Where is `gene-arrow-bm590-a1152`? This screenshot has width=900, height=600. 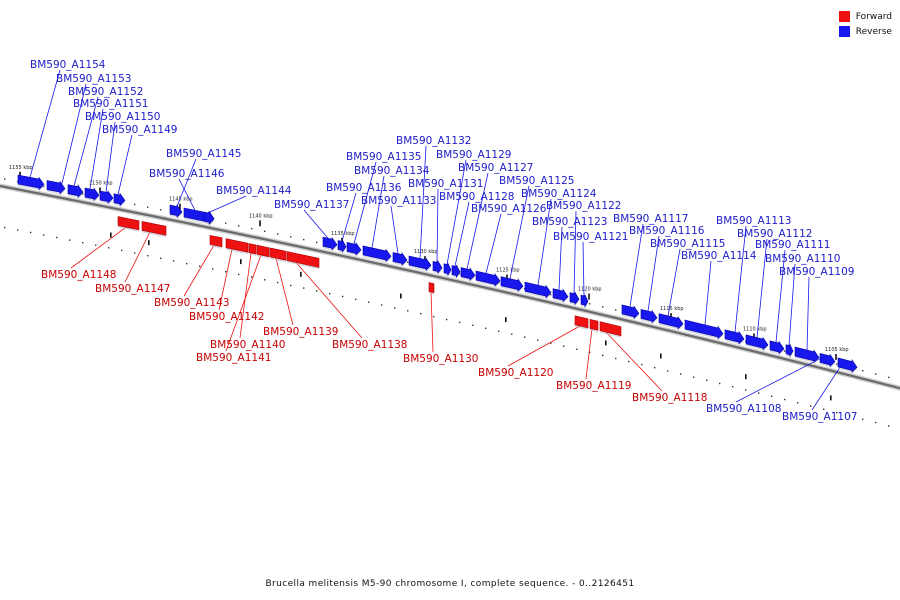
gene-arrow-bm590-a1152 is located at coordinates (75, 191).